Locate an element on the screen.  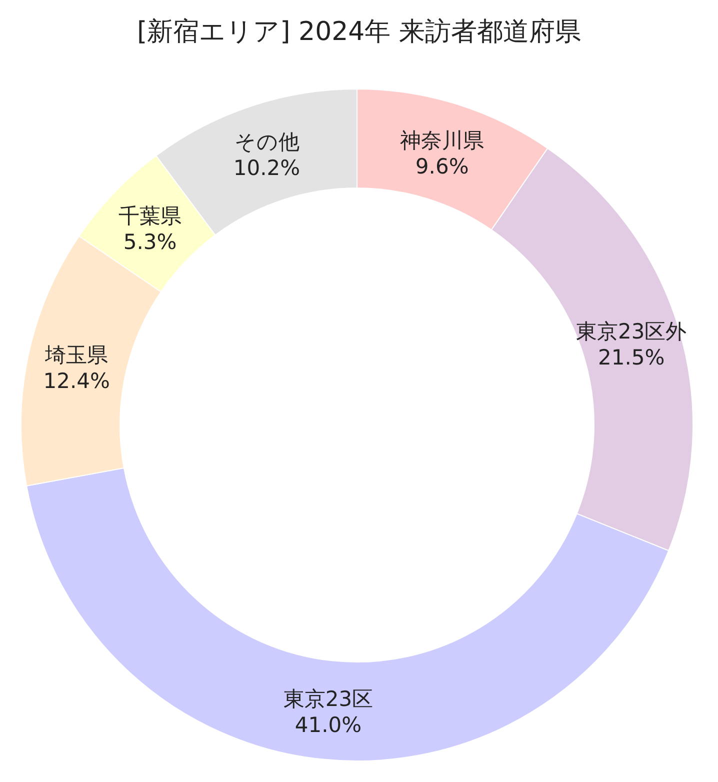
data-label: 12.4% is located at coordinates (76, 381).